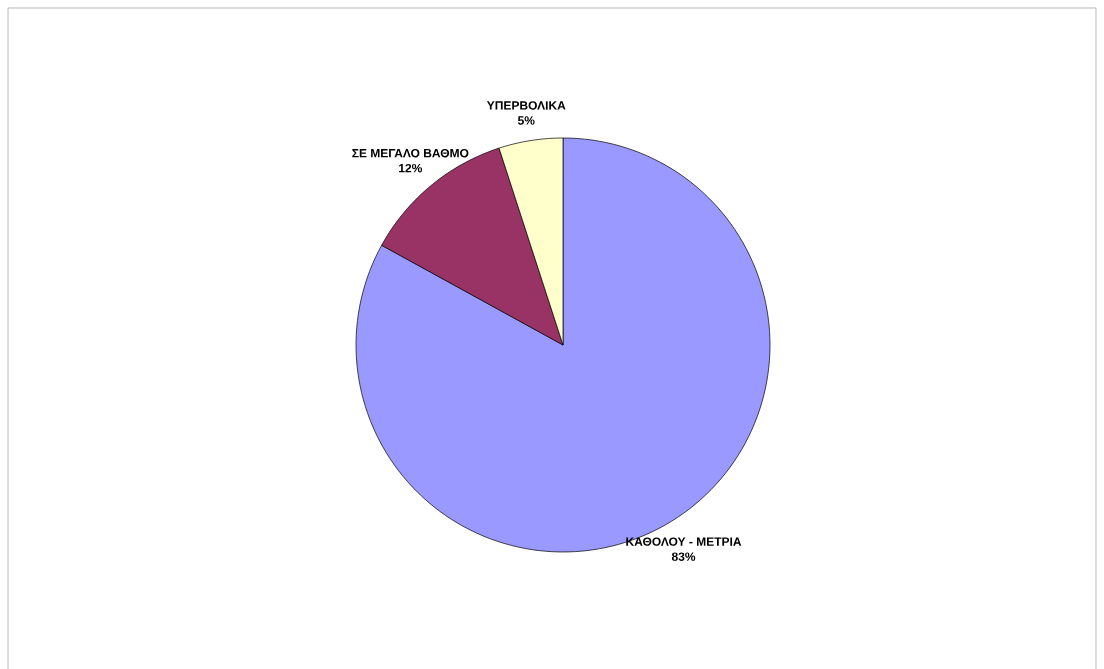 The image size is (1104, 669). I want to click on data-label: 12%, so click(411, 168).